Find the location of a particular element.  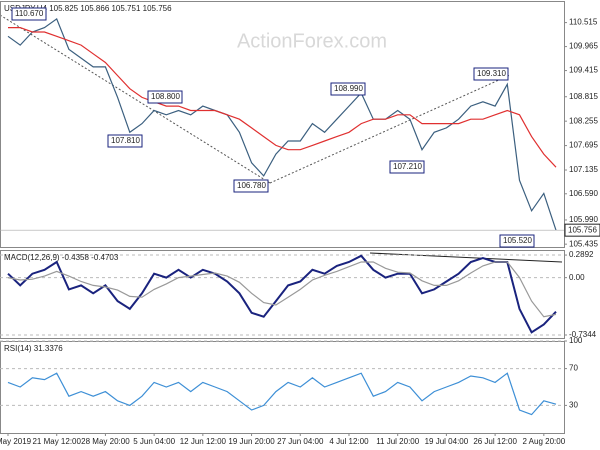

y-tick-label: 30 is located at coordinates (573, 405).